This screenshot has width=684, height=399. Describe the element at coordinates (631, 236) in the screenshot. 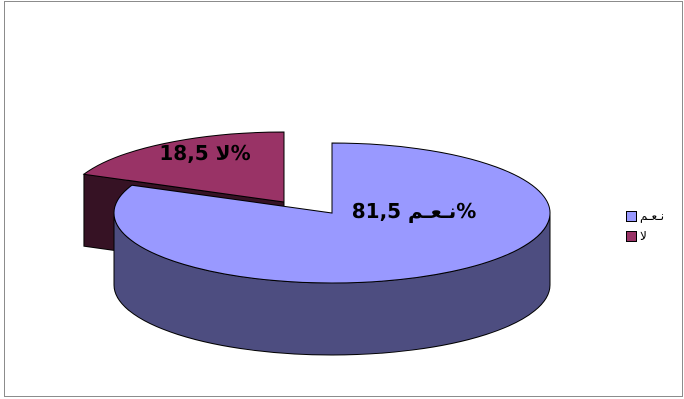

I see `legend-swatch-no` at that location.